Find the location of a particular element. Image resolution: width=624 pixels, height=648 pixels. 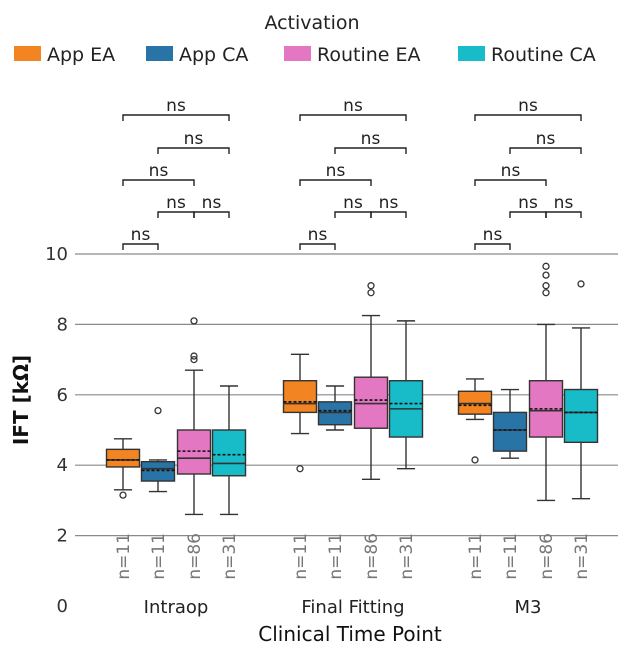

bracket-intraop-app-ca-vs-routine-ca is located at coordinates (193, 150).